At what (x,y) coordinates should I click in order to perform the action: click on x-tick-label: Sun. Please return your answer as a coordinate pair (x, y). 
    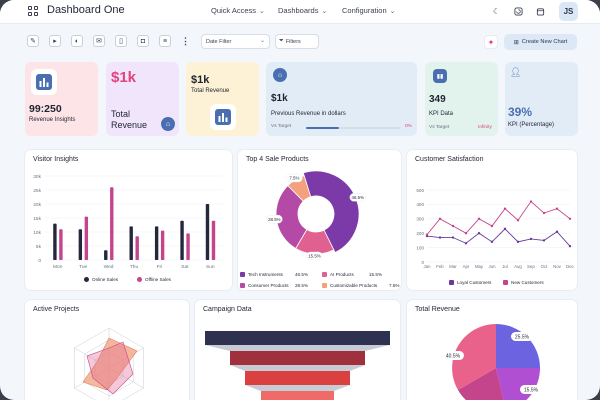
    Looking at the image, I should click on (210, 267).